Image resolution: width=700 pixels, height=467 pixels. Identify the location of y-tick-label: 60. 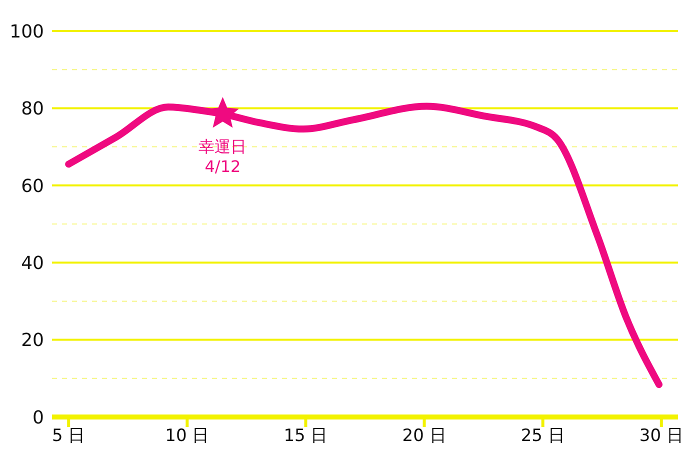
(32, 186).